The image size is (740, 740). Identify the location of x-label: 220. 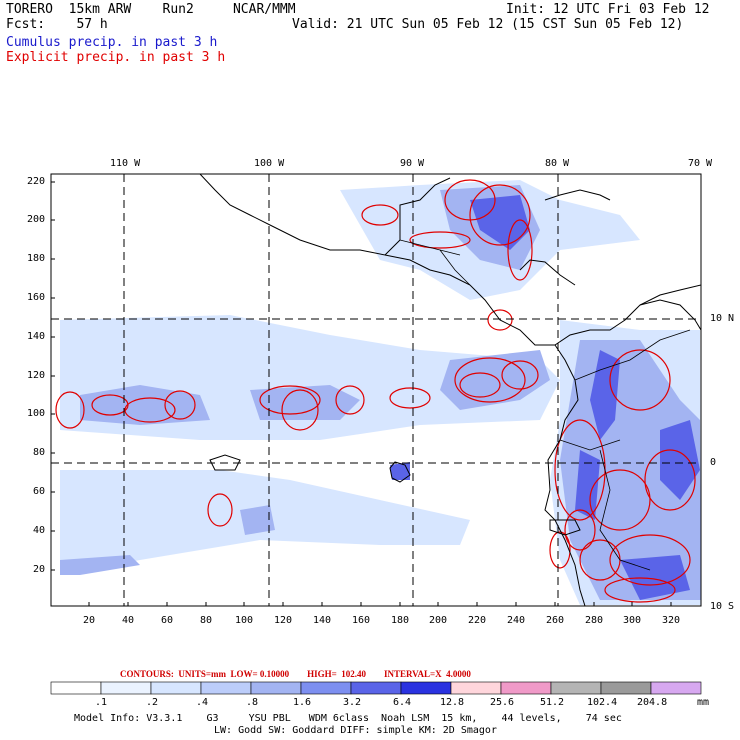
(477, 620).